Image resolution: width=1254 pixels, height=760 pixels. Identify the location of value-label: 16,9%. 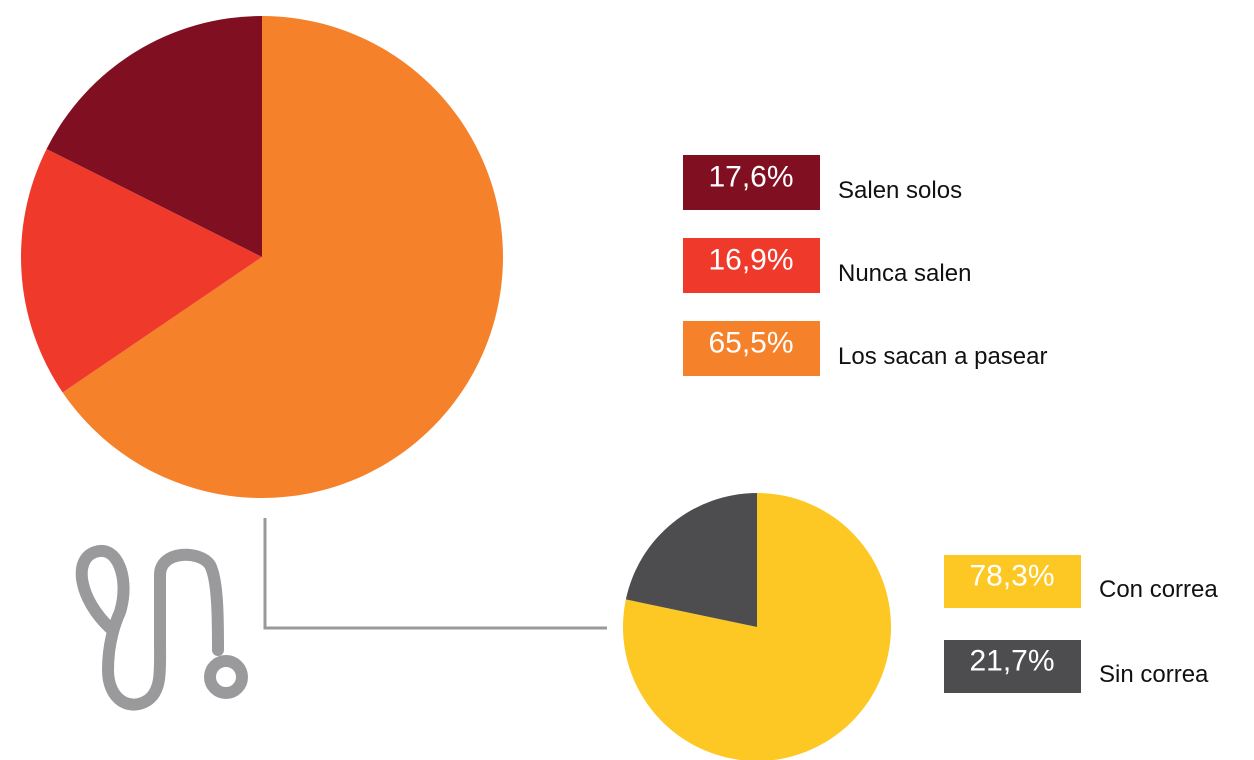
(750, 259).